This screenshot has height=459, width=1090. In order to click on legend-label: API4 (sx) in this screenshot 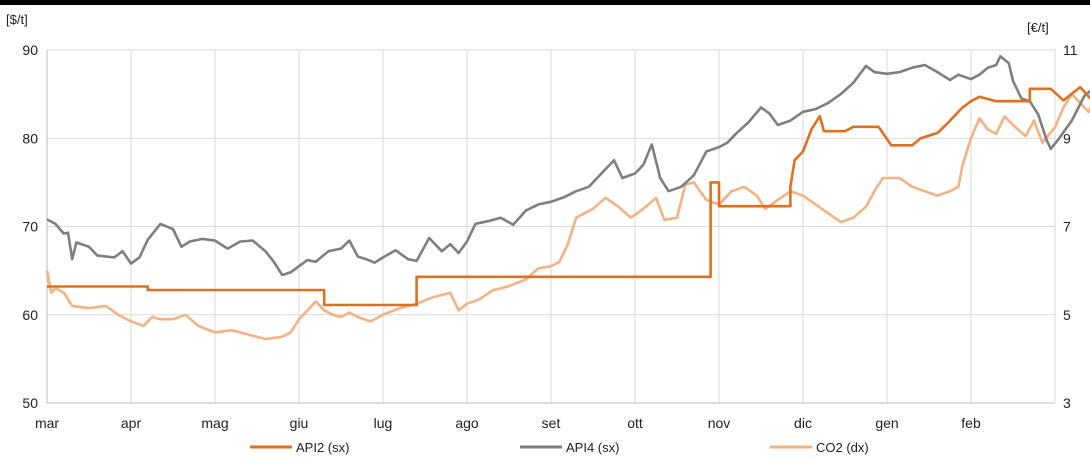, I will do `click(592, 447)`.